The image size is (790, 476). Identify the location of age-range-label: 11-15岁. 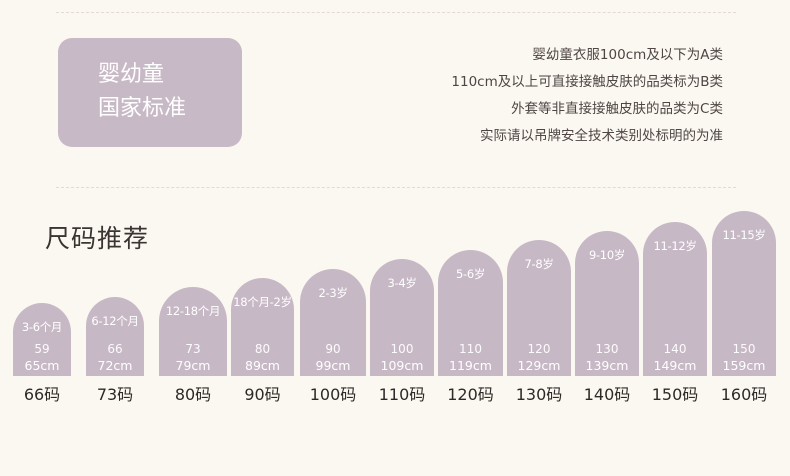
(744, 235).